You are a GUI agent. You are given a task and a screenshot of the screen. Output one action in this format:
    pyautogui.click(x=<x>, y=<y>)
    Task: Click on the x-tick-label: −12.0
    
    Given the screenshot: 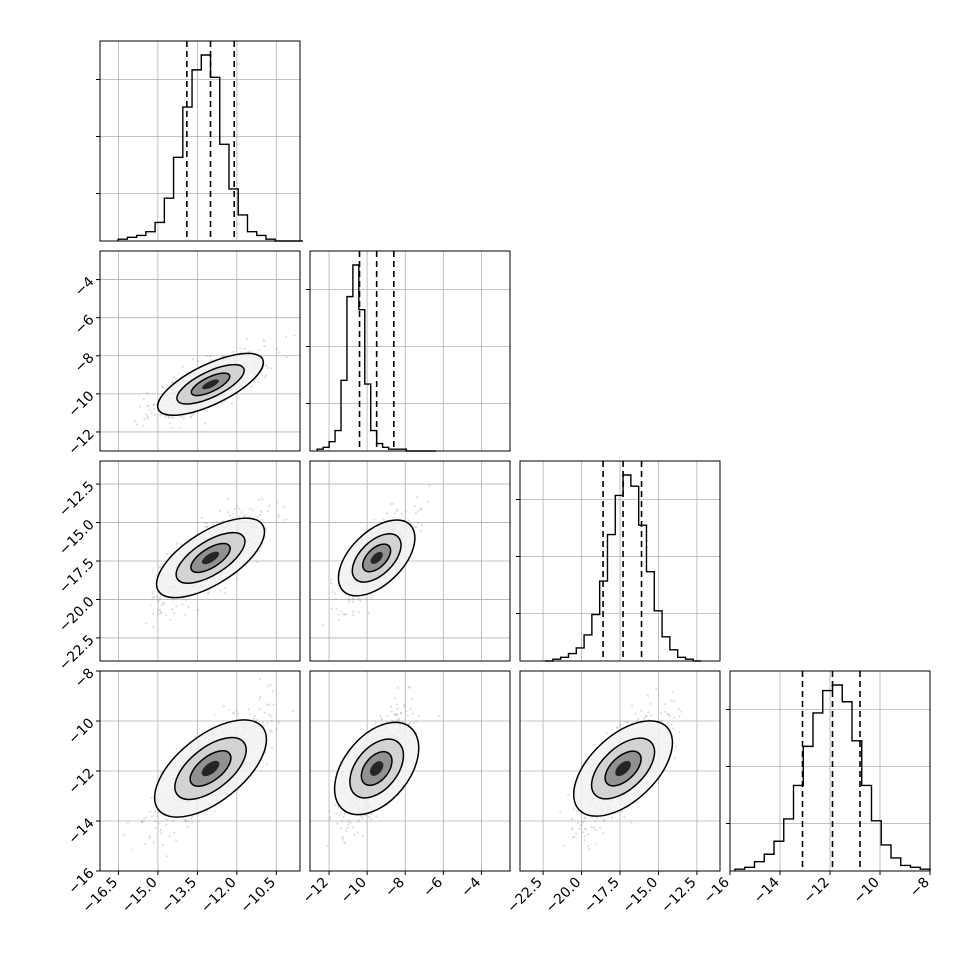 What is the action you would take?
    pyautogui.click(x=219, y=896)
    